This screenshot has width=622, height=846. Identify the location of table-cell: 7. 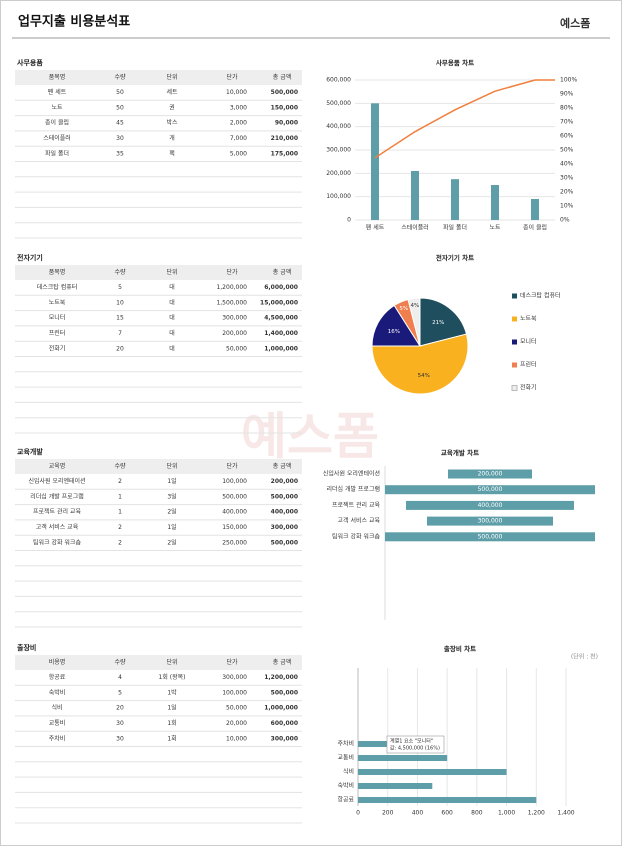
(120, 333).